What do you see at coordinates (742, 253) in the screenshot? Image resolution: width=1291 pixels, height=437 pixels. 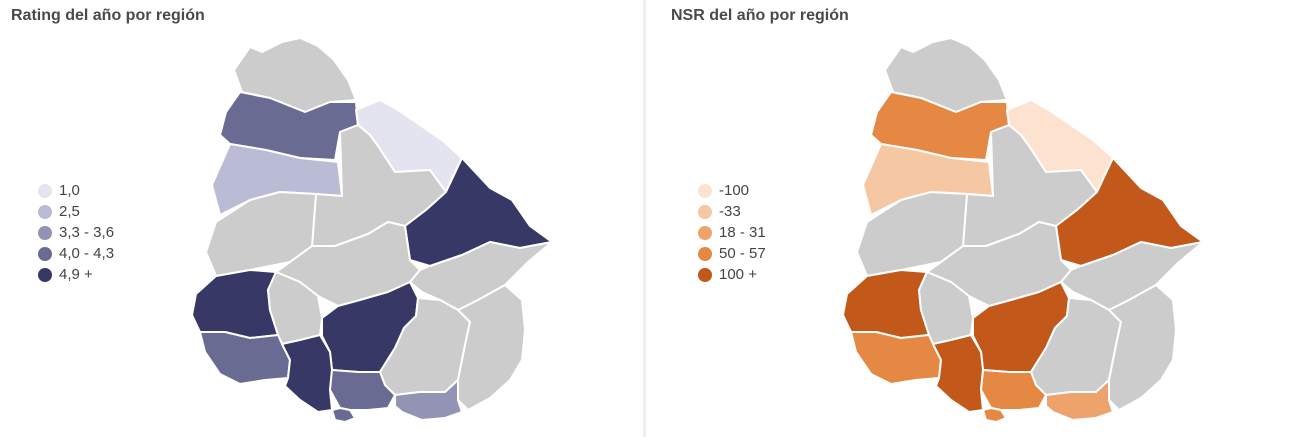 I see `legend-label: 50 - 57` at bounding box center [742, 253].